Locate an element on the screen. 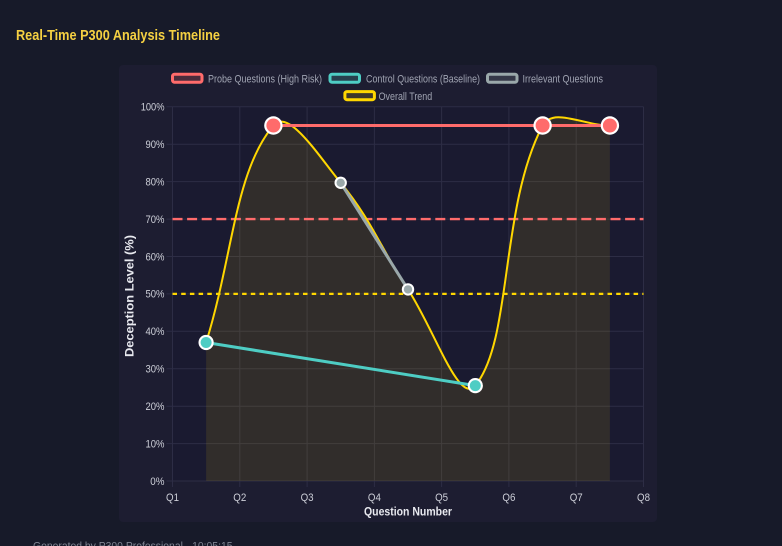 Image resolution: width=782 pixels, height=546 pixels. svg-text: 90% is located at coordinates (155, 145).